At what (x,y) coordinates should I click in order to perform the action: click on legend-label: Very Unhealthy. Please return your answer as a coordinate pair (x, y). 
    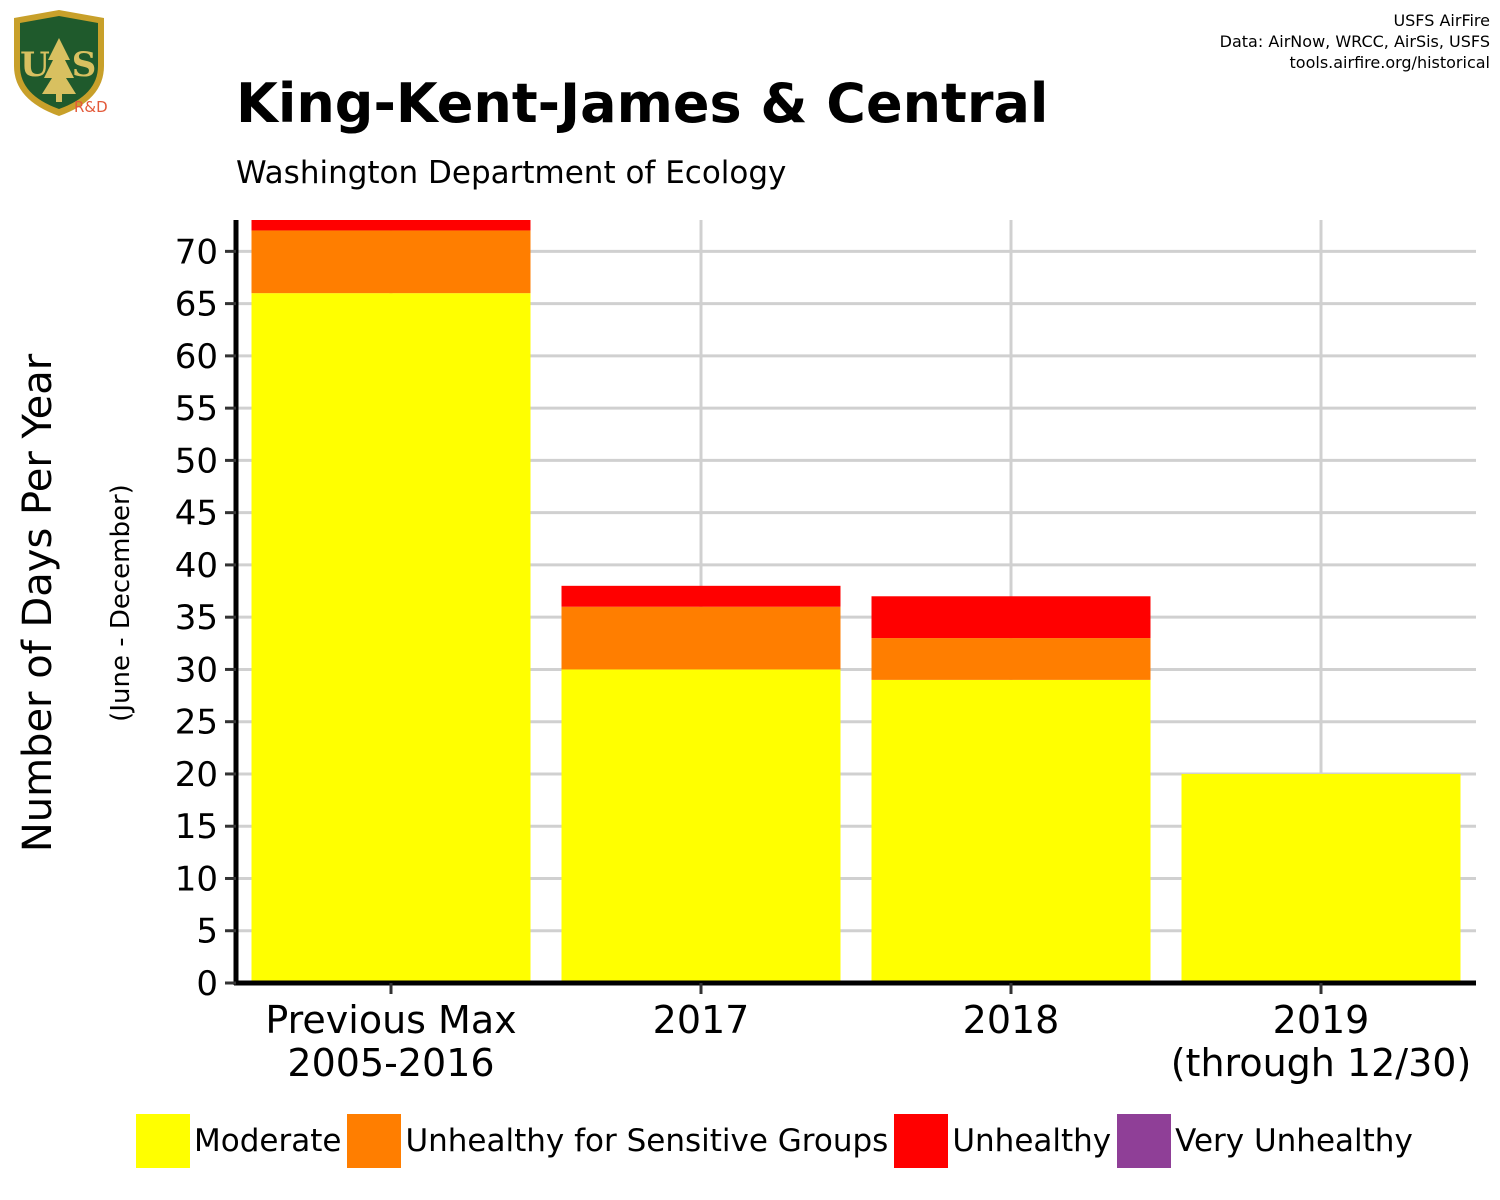
    Looking at the image, I should click on (1294, 1141).